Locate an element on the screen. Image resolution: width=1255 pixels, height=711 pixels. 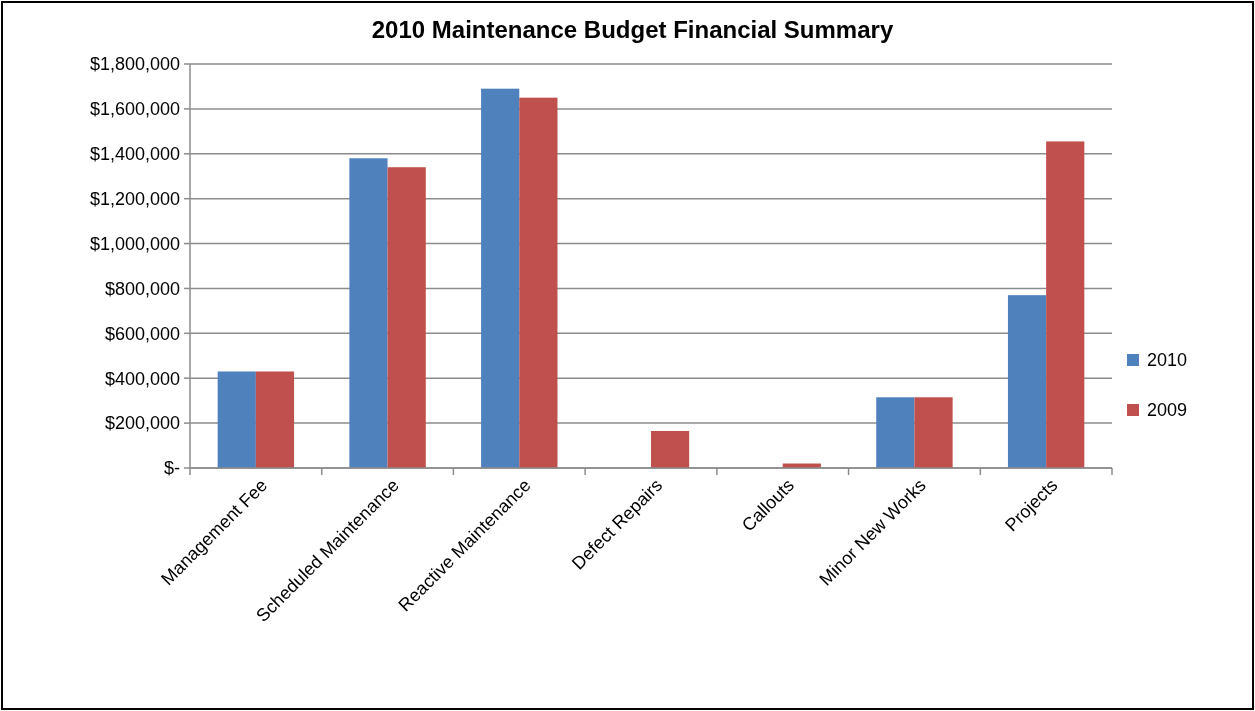
y-tick-label: $1,200,000 is located at coordinates (134, 198).